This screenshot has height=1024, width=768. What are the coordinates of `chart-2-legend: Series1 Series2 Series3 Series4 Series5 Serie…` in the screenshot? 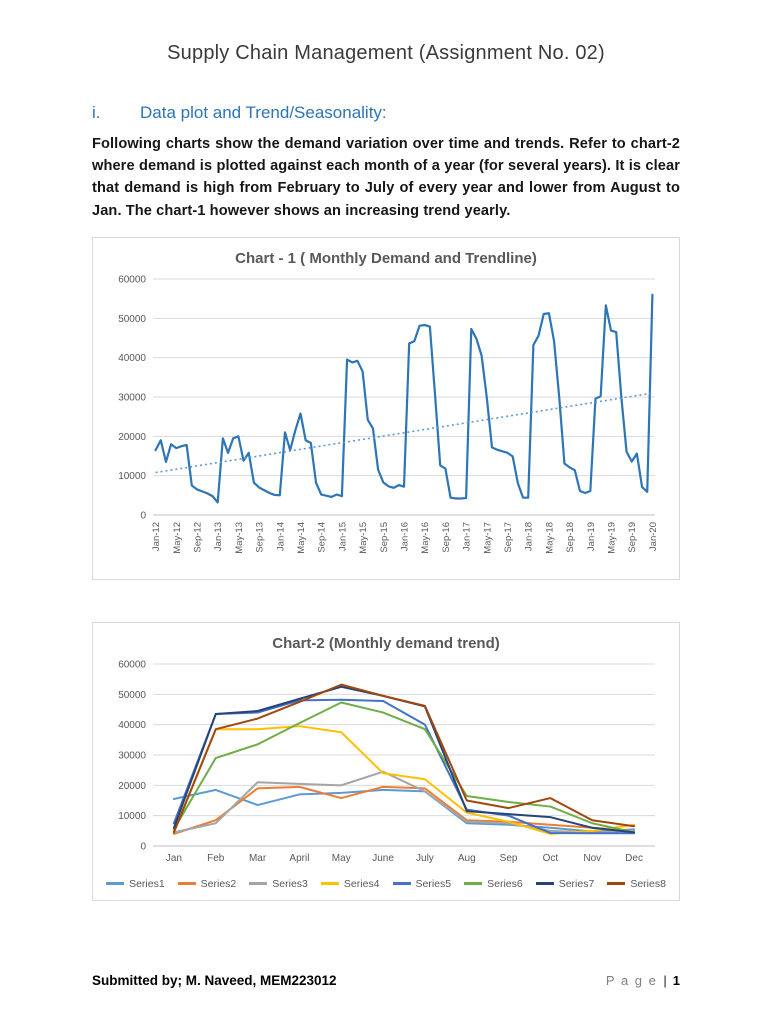 It's located at (386, 881).